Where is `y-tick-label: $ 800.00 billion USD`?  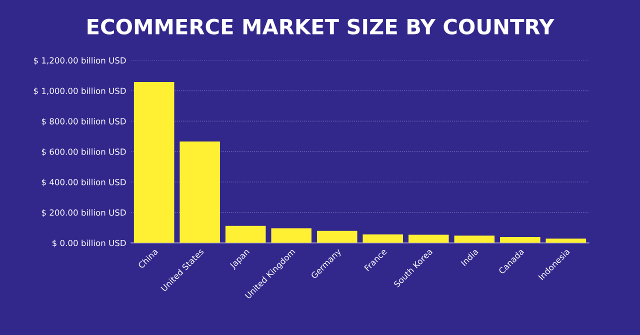
y-tick-label: $ 800.00 billion USD is located at coordinates (84, 122).